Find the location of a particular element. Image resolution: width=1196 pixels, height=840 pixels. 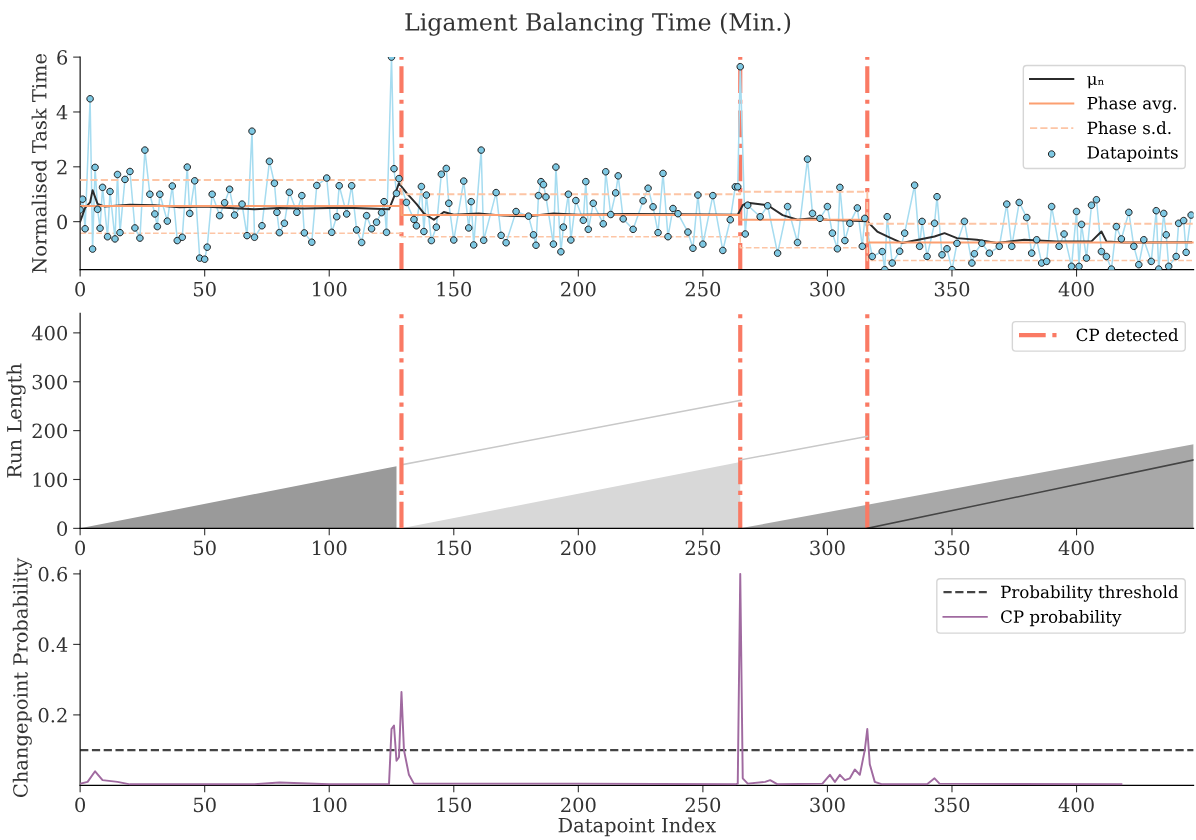

y-tick-label: 0.2 is located at coordinates (52, 715).